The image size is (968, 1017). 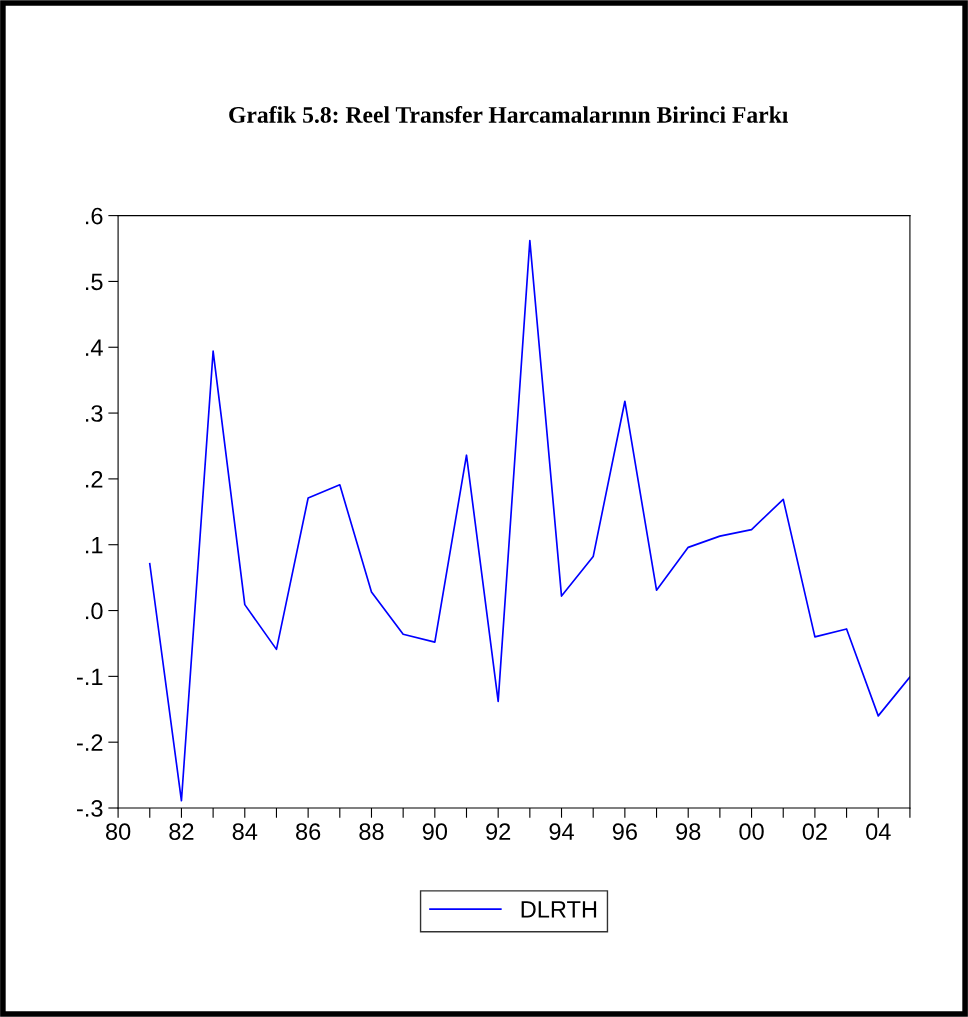 What do you see at coordinates (94, 347) in the screenshot?
I see `y-tick-label: .4` at bounding box center [94, 347].